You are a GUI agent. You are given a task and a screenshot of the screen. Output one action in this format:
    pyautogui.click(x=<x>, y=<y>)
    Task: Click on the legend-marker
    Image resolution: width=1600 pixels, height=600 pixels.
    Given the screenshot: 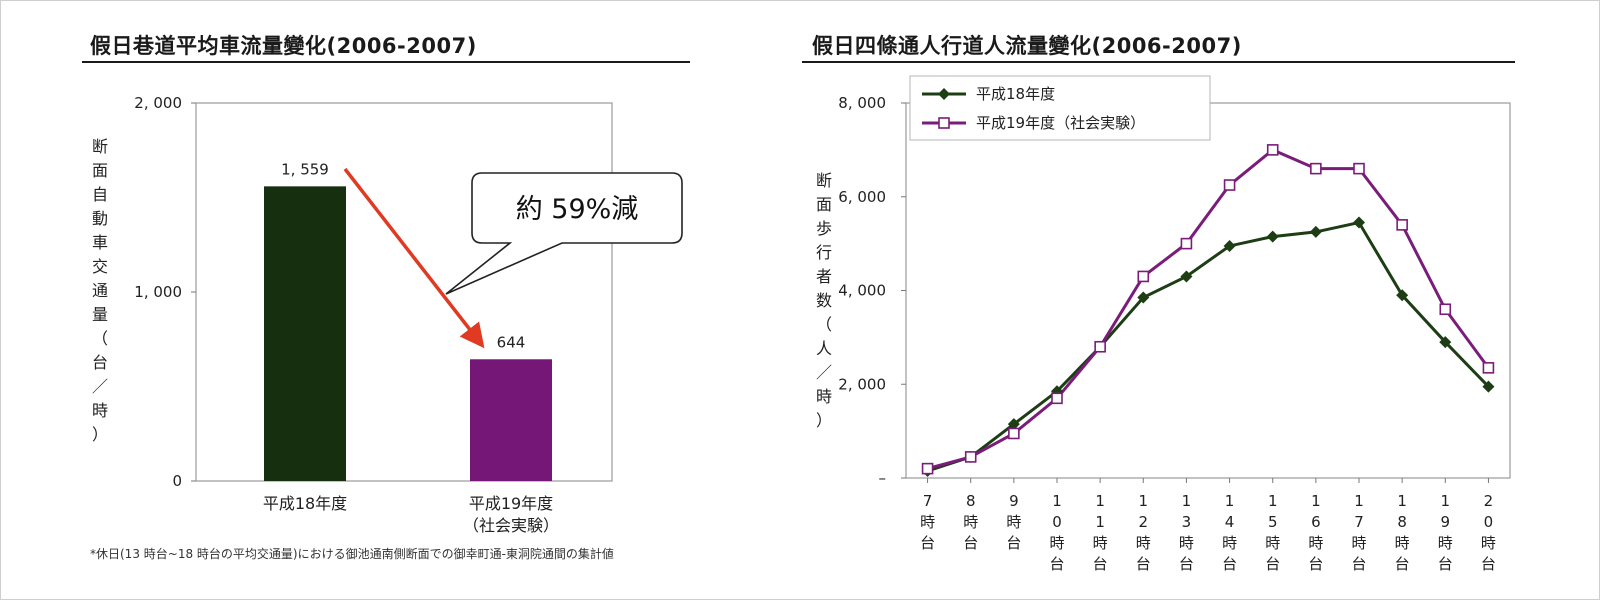 What is the action you would take?
    pyautogui.click(x=944, y=123)
    